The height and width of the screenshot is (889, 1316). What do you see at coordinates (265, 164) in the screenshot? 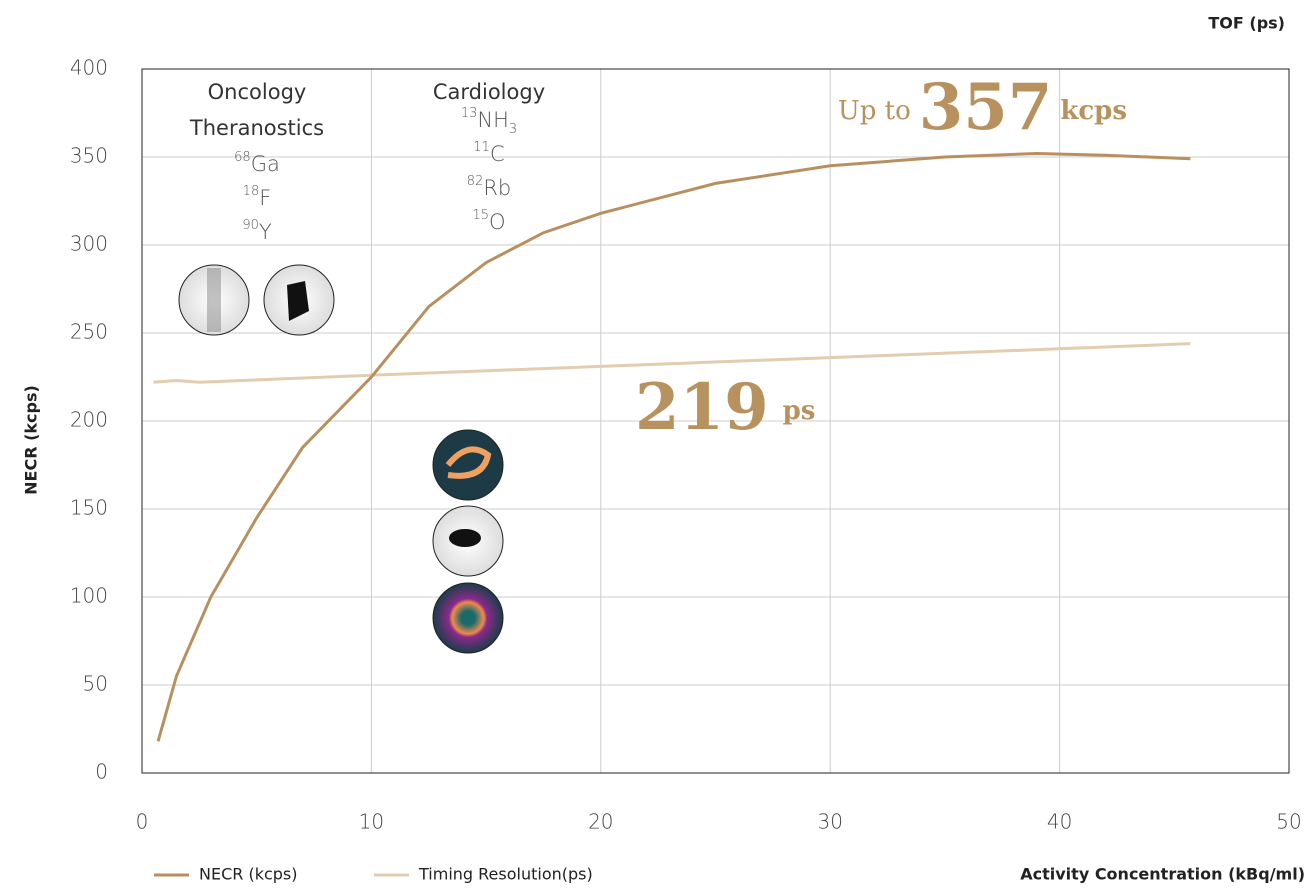
I see `isotope-symbol: Ga` at bounding box center [265, 164].